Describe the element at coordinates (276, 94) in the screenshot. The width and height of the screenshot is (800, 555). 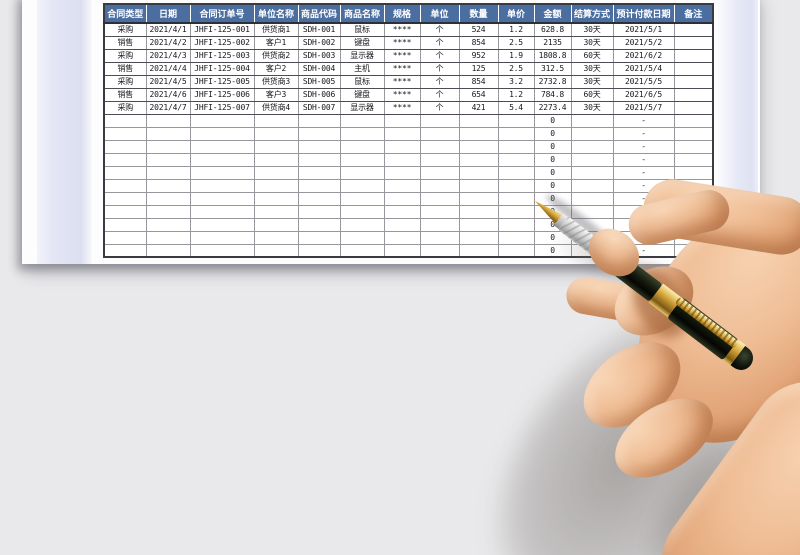
I see `table-cell: 客户3` at that location.